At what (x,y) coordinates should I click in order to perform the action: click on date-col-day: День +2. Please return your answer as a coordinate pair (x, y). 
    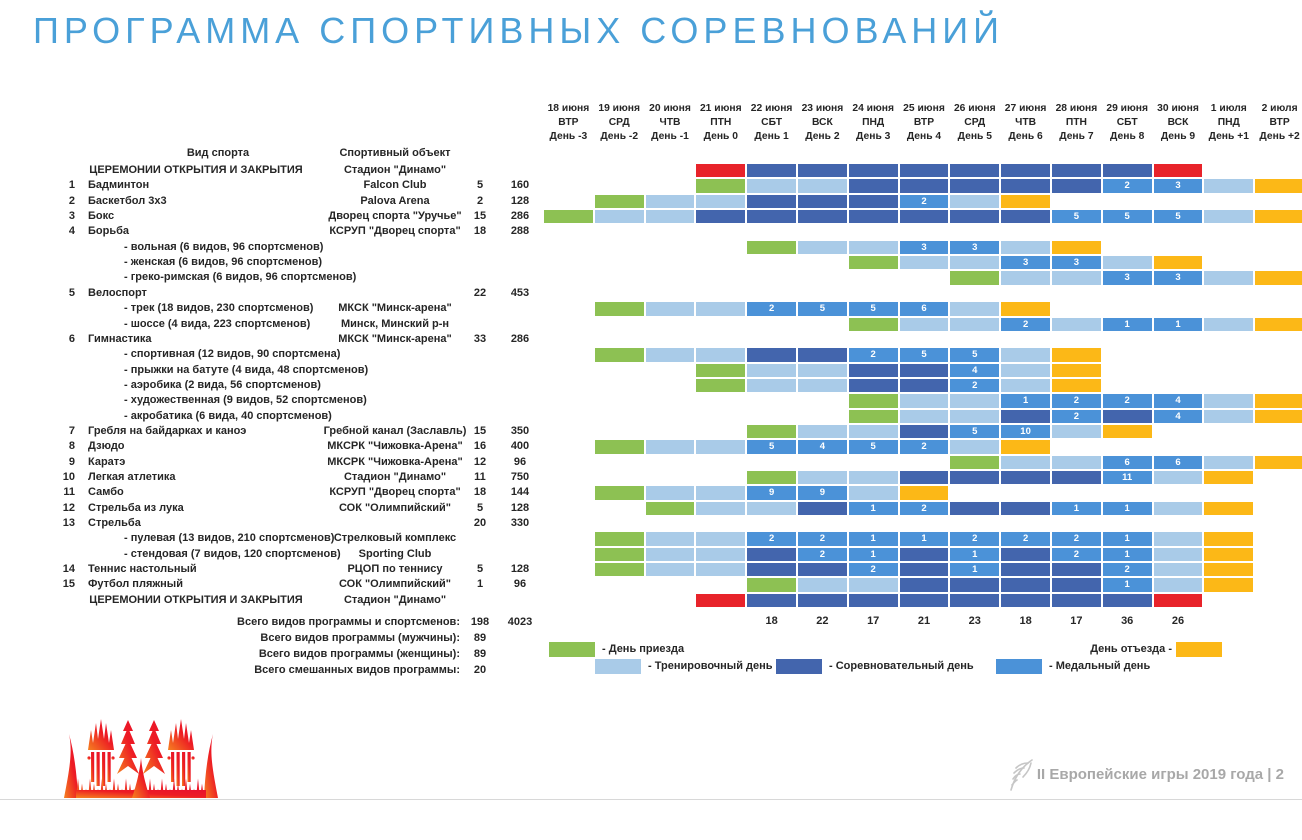
    Looking at the image, I should click on (1279, 136).